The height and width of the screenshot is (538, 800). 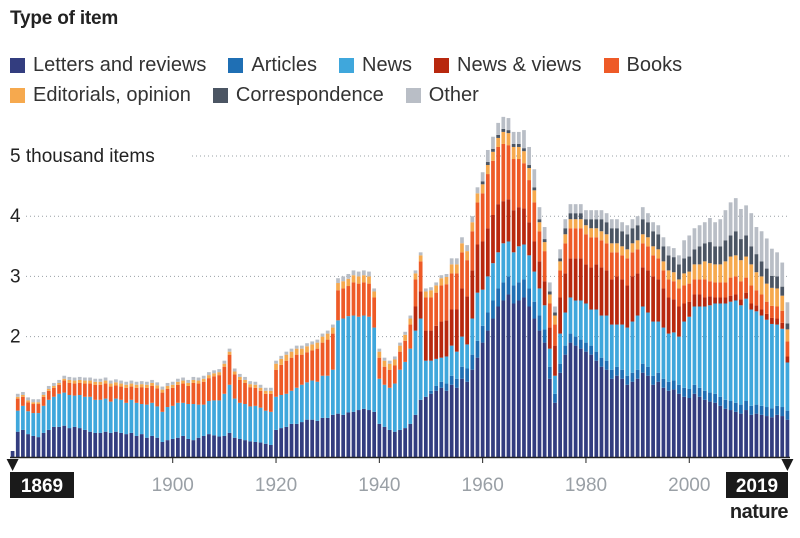 What do you see at coordinates (757, 486) in the screenshot?
I see `end-year-label: 2019` at bounding box center [757, 486].